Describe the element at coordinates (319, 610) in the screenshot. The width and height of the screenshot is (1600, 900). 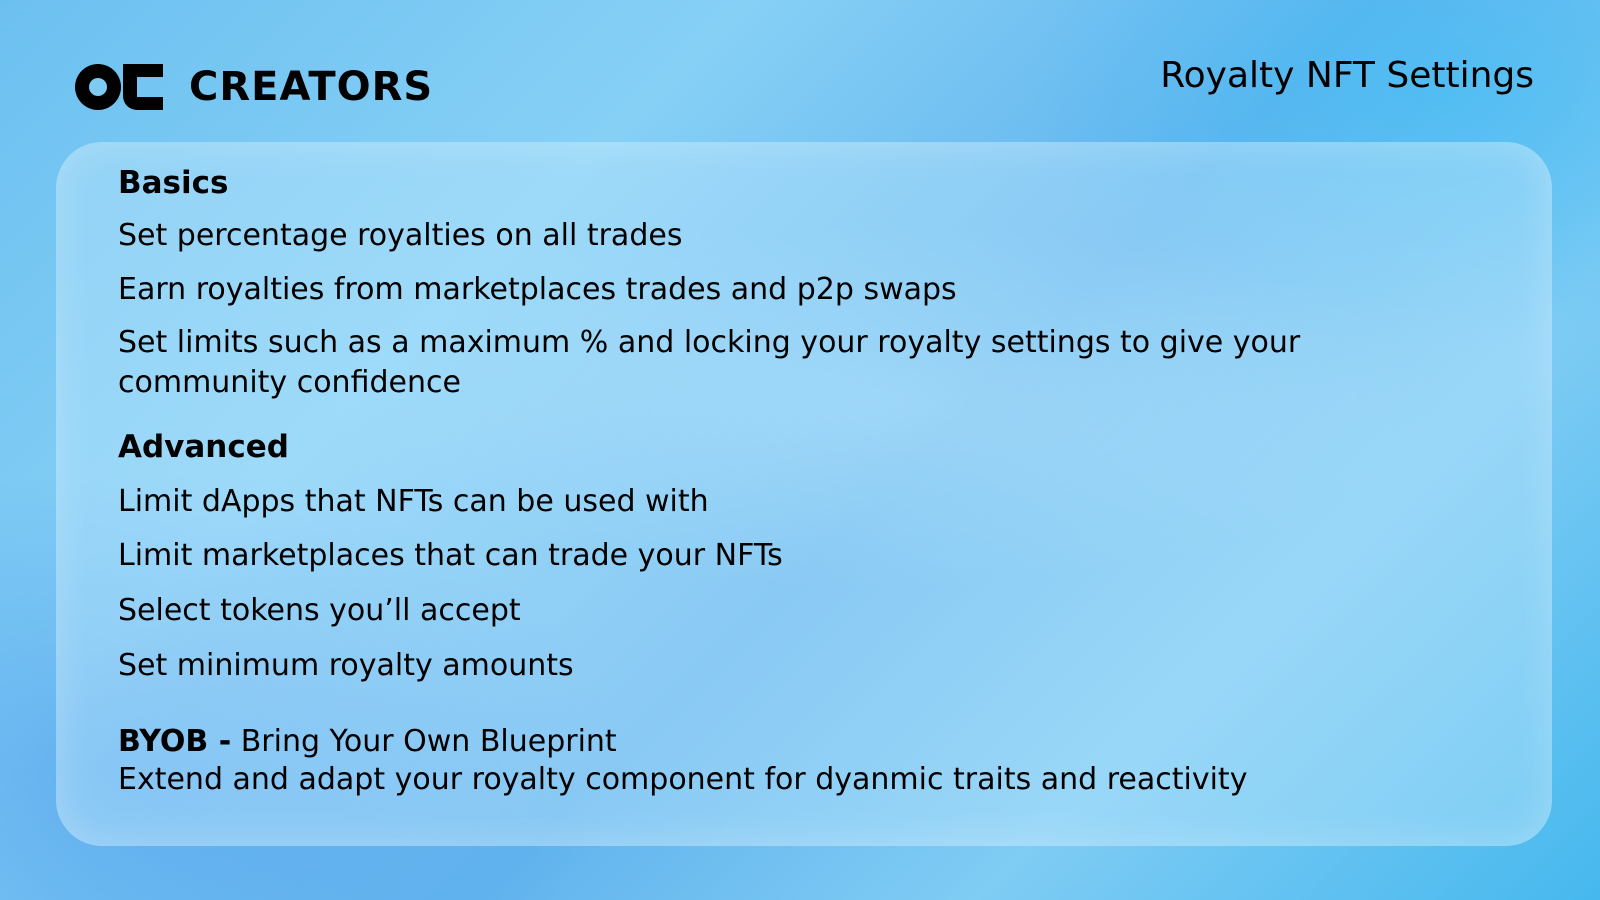
I see `list-item: Select tokens you’ll accept` at that location.